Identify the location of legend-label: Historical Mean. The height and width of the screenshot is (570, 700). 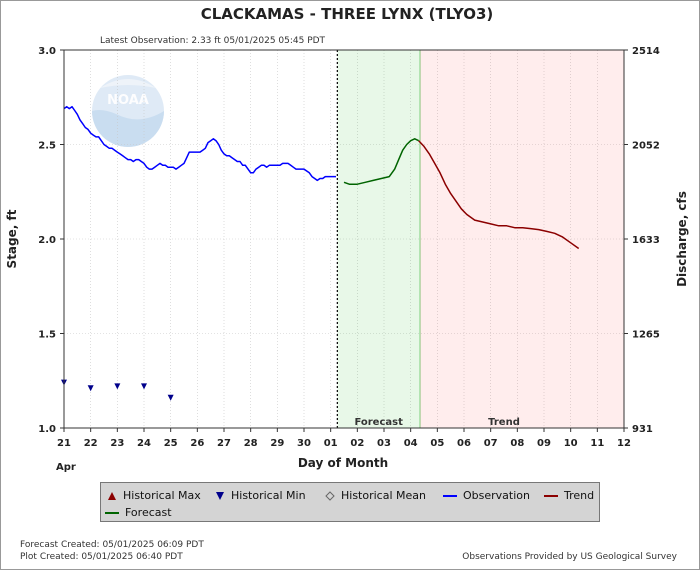
(383, 495).